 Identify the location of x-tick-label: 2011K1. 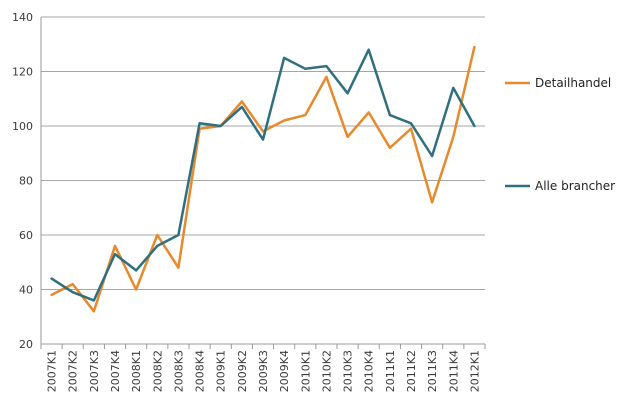
(390, 371).